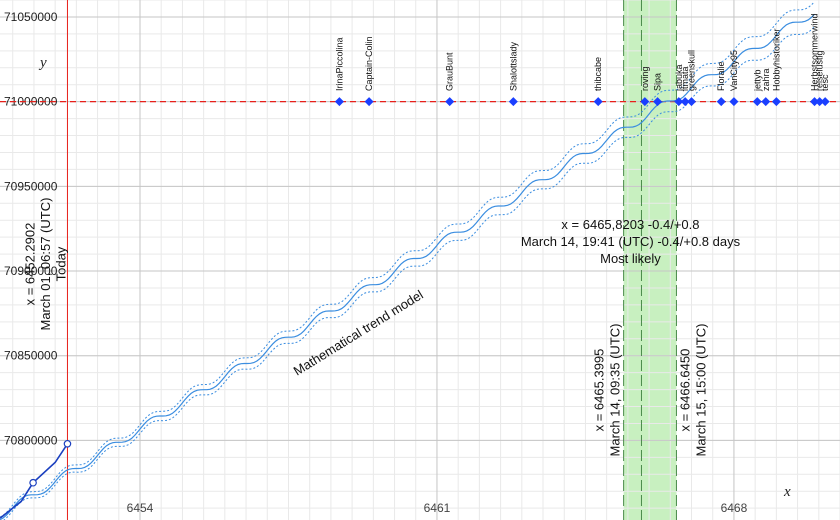 This screenshot has height=520, width=840. Describe the element at coordinates (599, 390) in the screenshot. I see `low-bound-annotation-line: x = 6465.3995` at that location.